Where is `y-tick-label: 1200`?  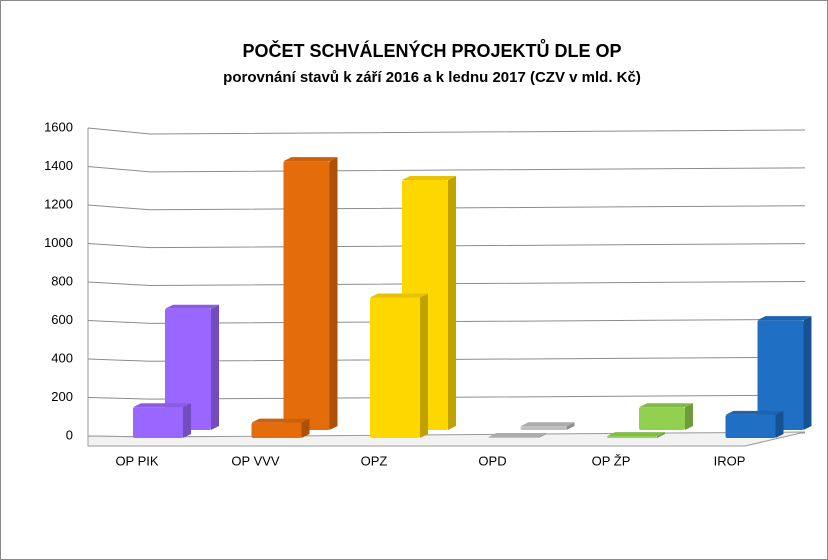
y-tick-label: 1200 is located at coordinates (58, 203).